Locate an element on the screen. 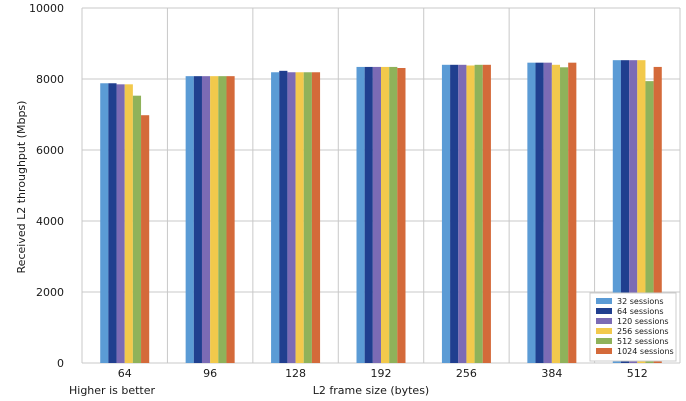 The width and height of the screenshot is (686, 401). bar-192-32-sessions is located at coordinates (360, 215).